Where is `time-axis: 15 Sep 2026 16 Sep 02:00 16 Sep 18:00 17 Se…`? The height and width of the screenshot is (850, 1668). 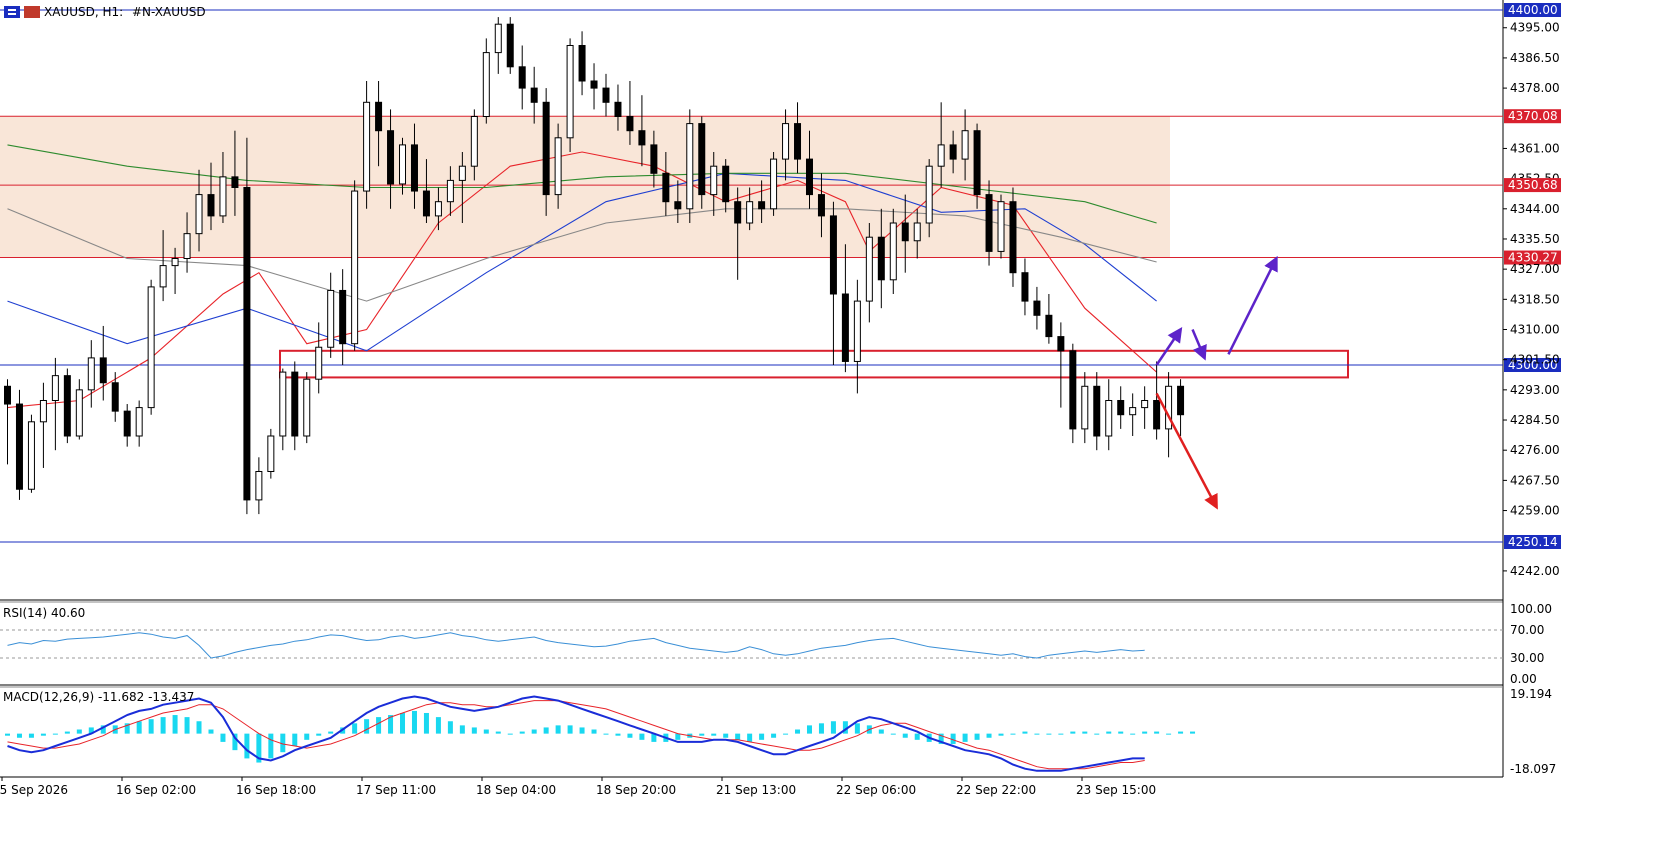 time-axis: 15 Sep 2026 16 Sep 02:00 16 Sep 18:00 17 Se… is located at coordinates (578, 787).